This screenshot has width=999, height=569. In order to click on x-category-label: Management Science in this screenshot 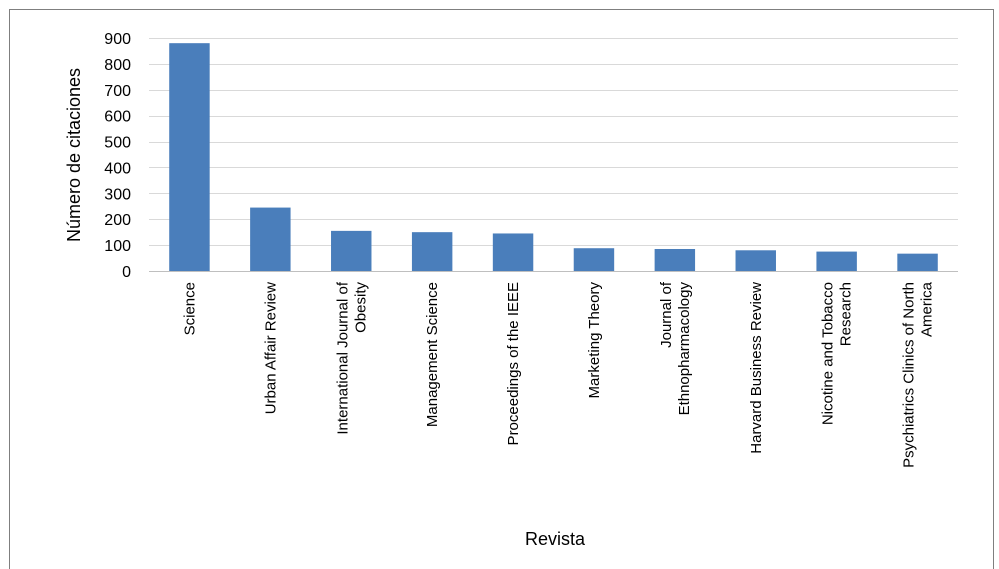, I will do `click(432, 354)`.